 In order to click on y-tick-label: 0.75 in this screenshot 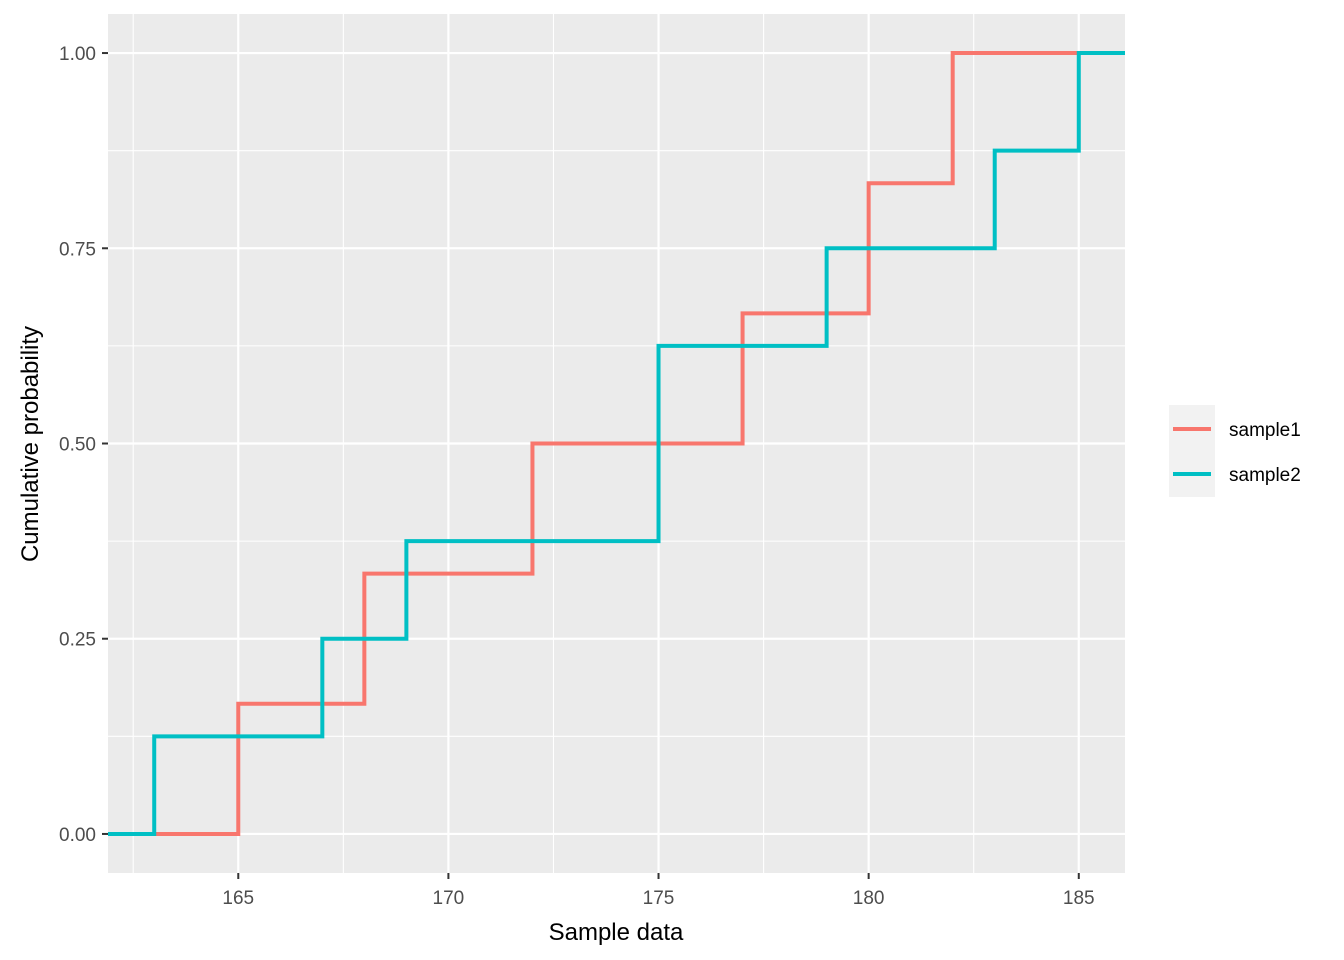, I will do `click(77, 249)`.